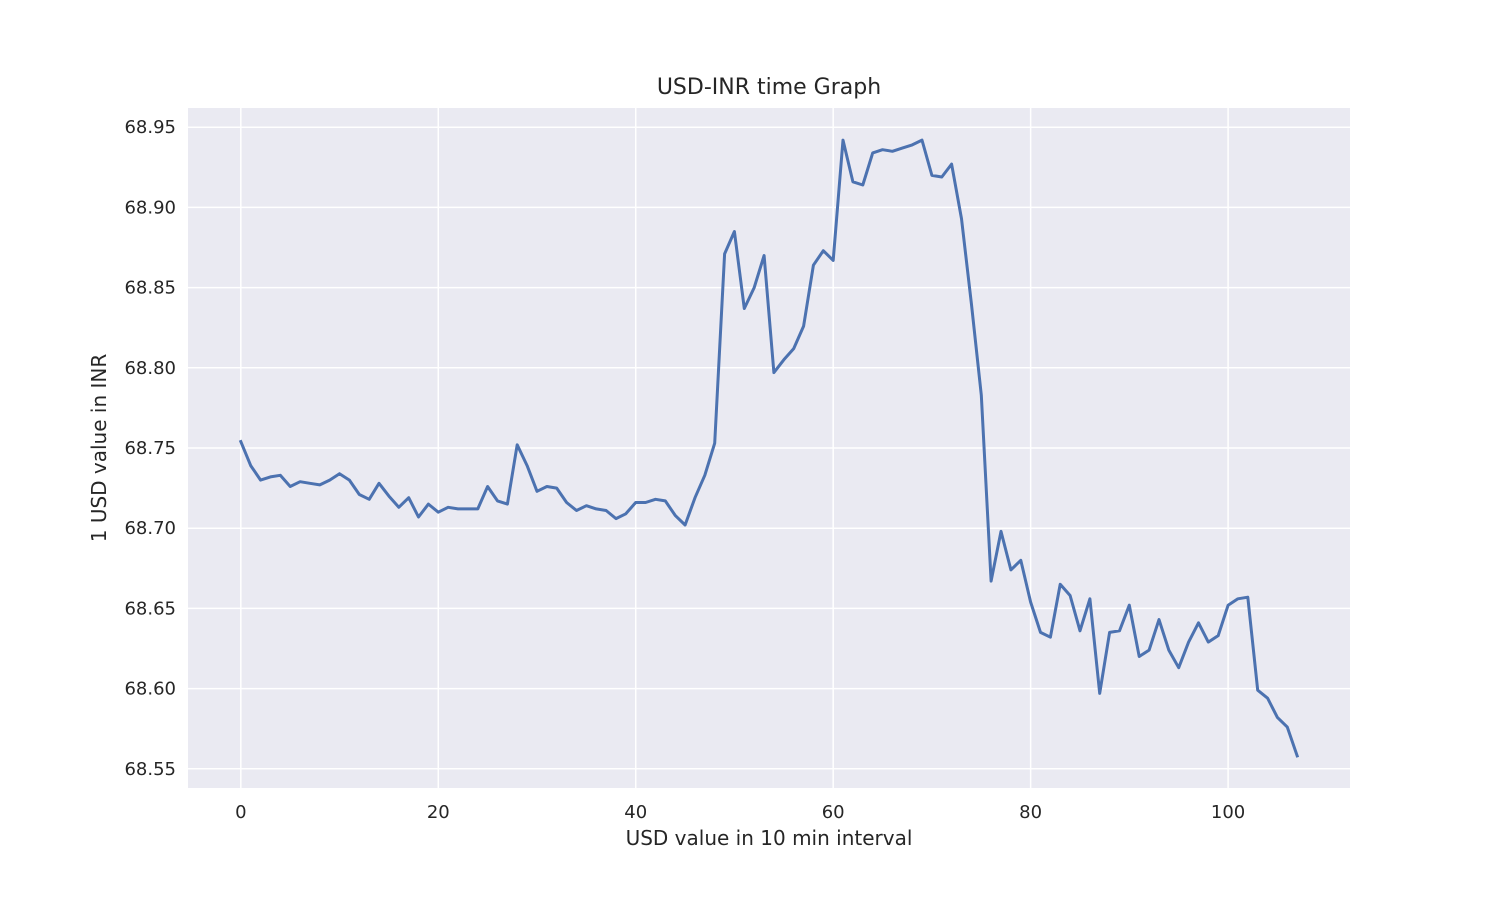 This screenshot has width=1500, height=900. What do you see at coordinates (240, 812) in the screenshot?
I see `x-tick-label: 0` at bounding box center [240, 812].